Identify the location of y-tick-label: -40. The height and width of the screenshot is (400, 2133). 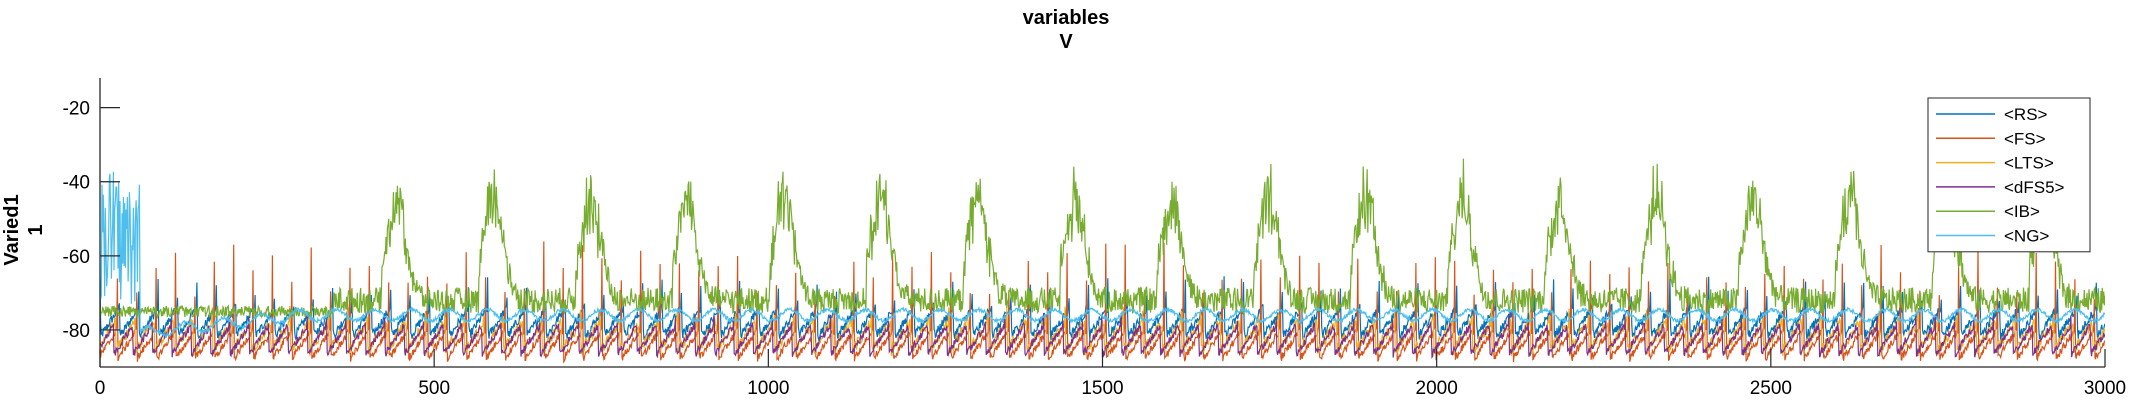
(76, 183).